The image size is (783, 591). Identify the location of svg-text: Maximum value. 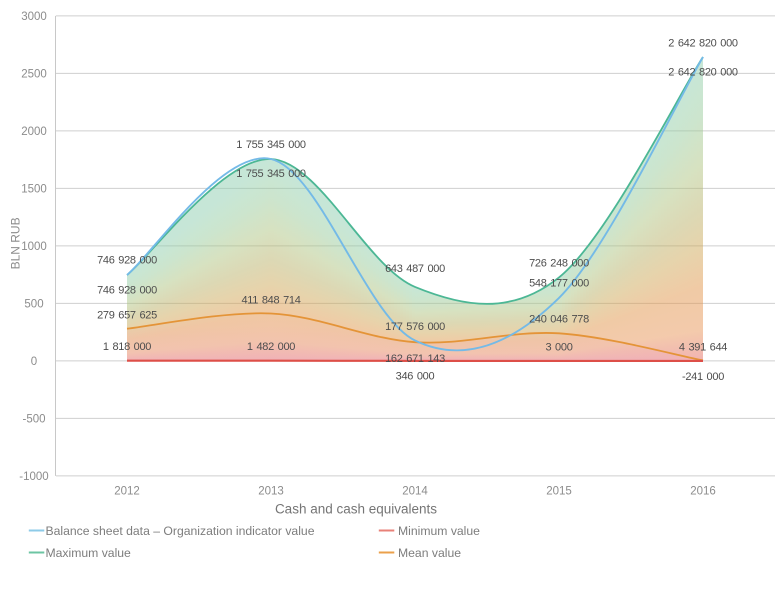
(89, 553).